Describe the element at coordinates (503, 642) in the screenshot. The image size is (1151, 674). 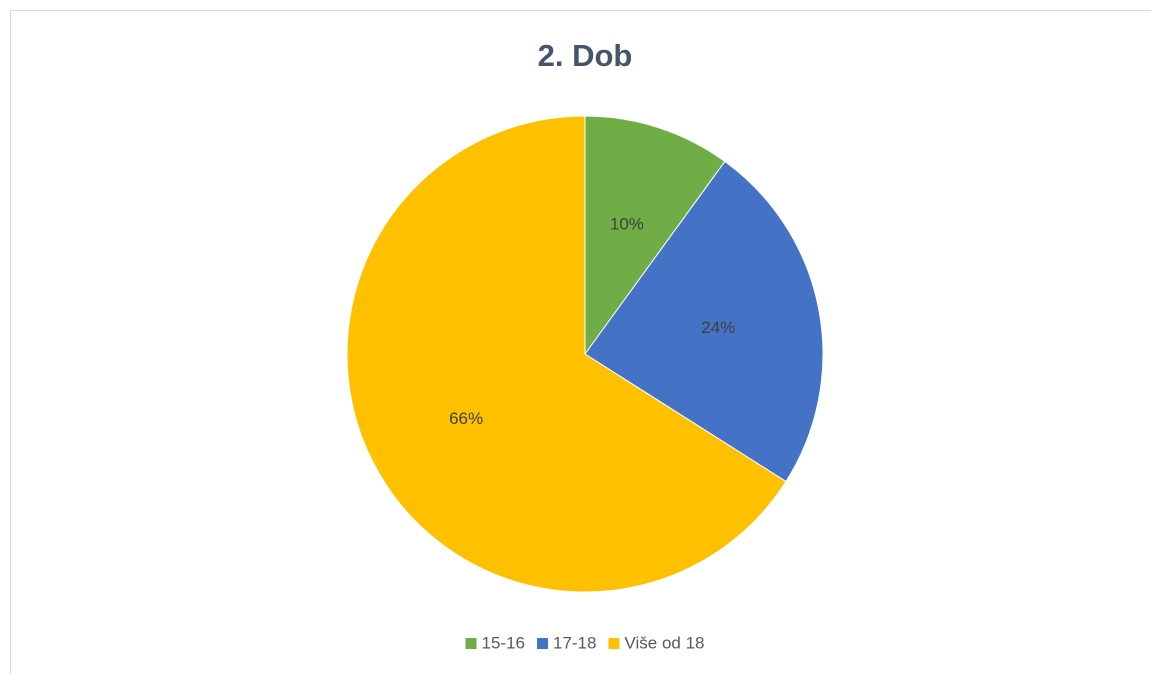
I see `legend-label: 15-16` at that location.